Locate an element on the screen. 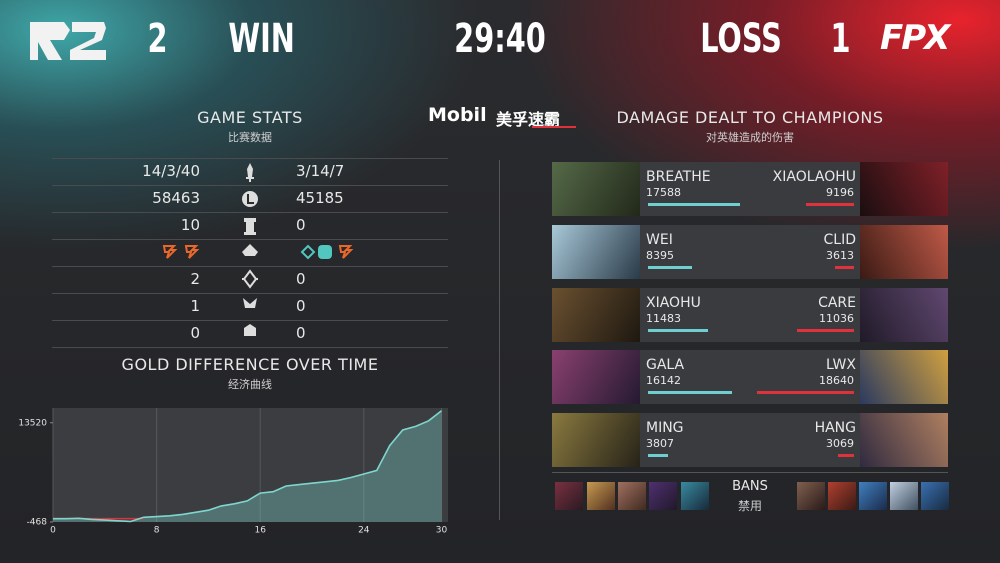 The image size is (1000, 563). x-tick-label: 0 is located at coordinates (53, 531).